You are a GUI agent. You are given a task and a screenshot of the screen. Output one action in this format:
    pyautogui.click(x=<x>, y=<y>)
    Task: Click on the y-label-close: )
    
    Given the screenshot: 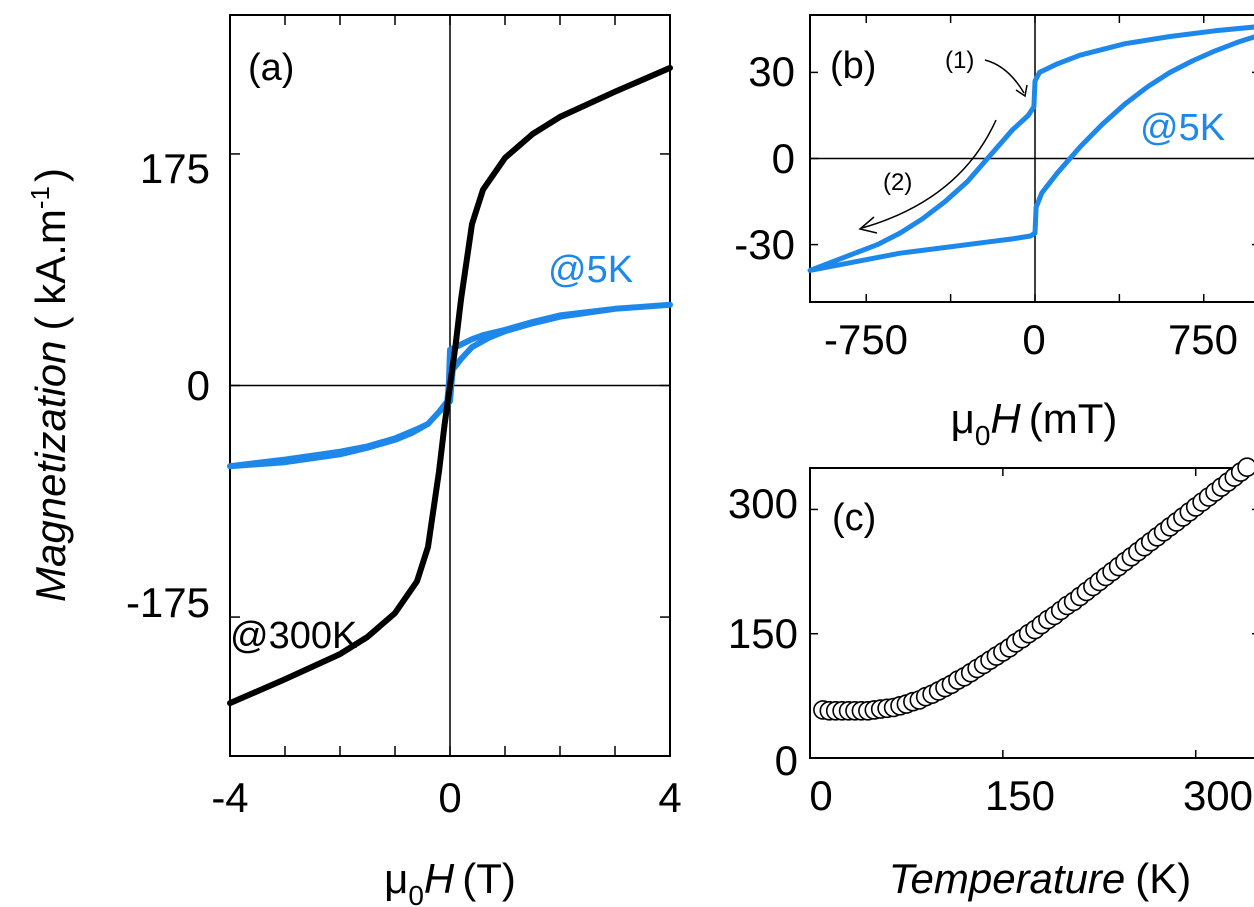 What is the action you would take?
    pyautogui.click(x=50, y=175)
    